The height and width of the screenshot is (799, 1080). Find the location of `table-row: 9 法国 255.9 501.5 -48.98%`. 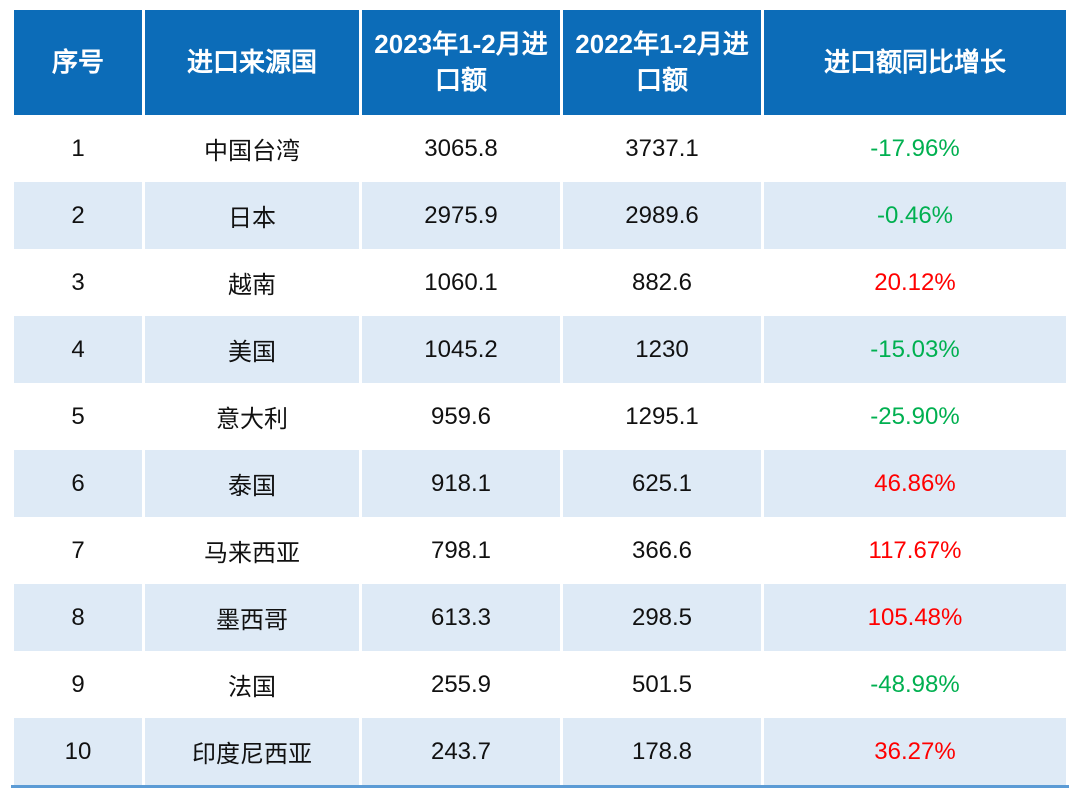

table-row: 9 法国 255.9 501.5 -48.98% is located at coordinates (540, 684).